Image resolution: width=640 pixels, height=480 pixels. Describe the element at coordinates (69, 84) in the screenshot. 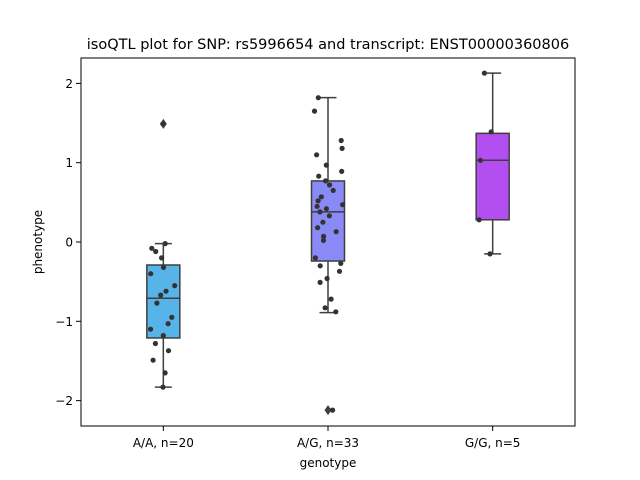

I see `y-tick-label: 2` at that location.